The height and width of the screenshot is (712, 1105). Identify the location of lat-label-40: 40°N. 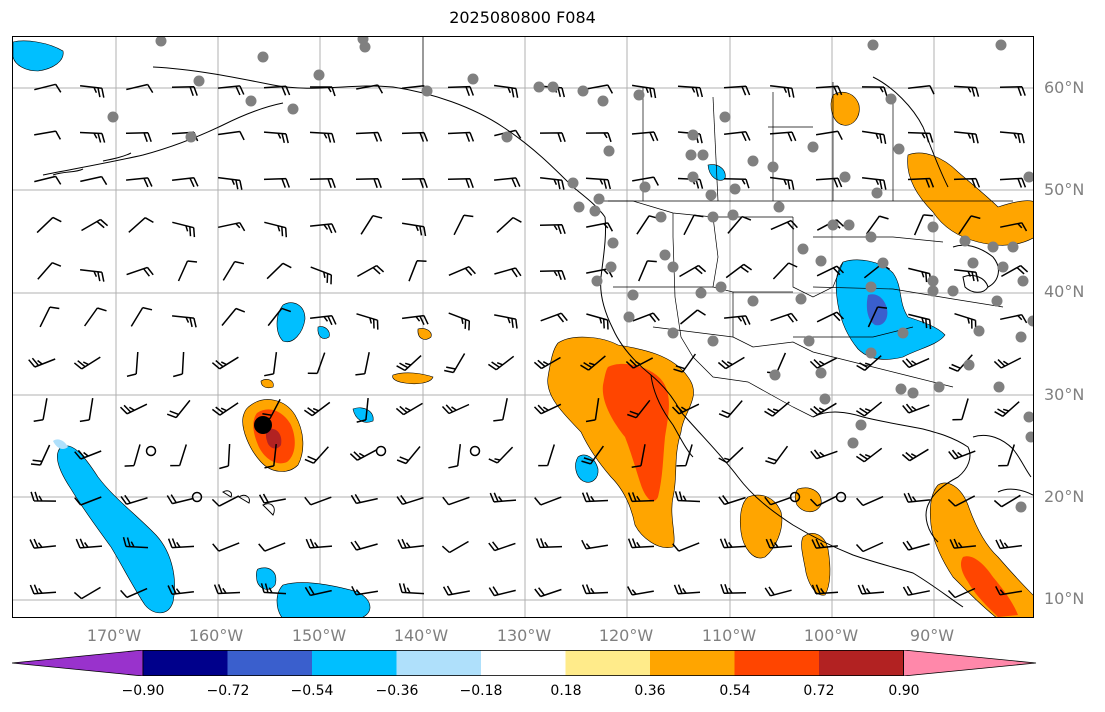
(1064, 291).